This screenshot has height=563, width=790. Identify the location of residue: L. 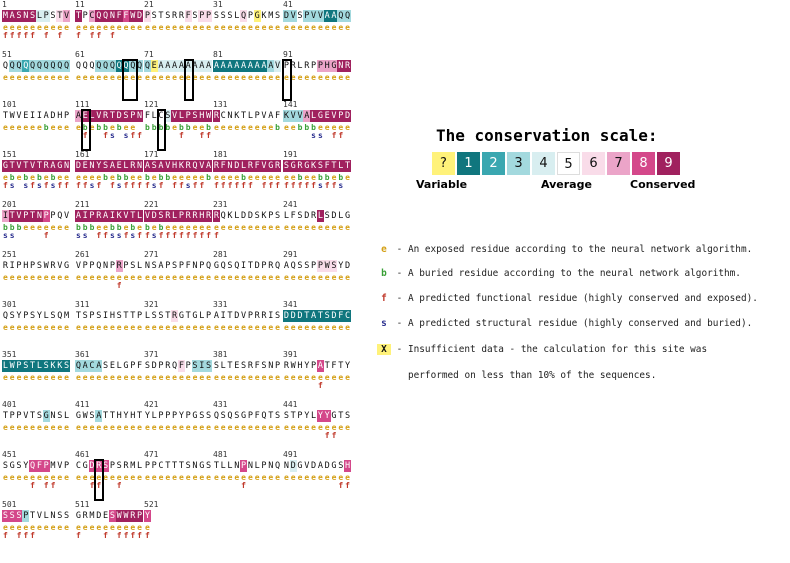
(181, 116).